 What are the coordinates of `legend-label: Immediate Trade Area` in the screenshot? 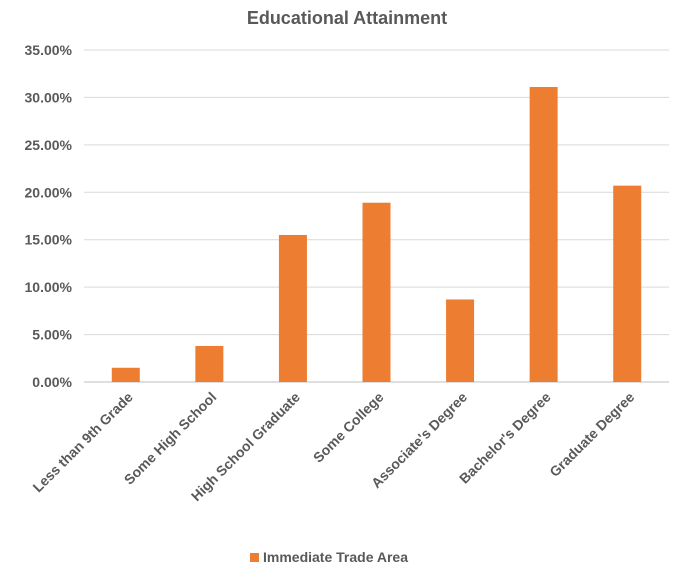 It's located at (335, 557).